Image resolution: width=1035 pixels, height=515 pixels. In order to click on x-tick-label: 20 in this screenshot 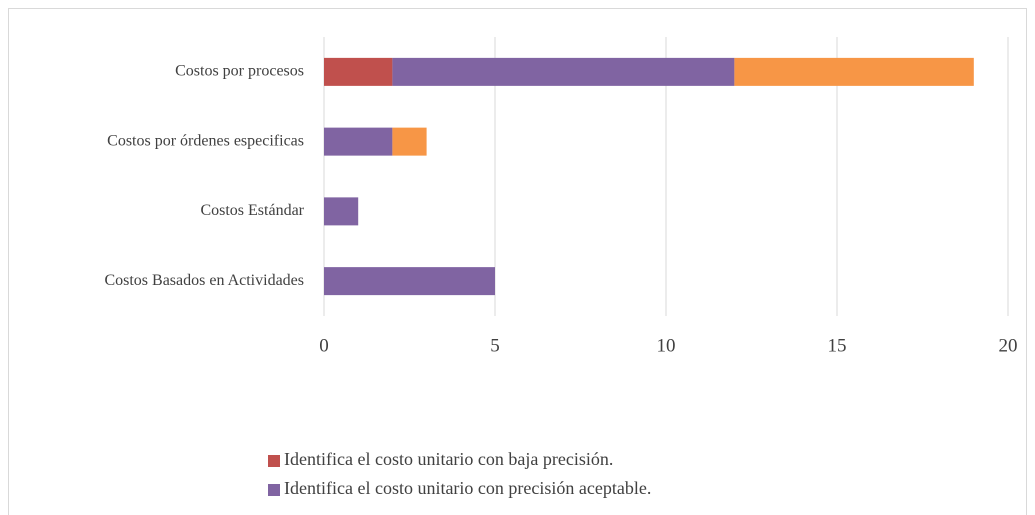, I will do `click(1008, 345)`.